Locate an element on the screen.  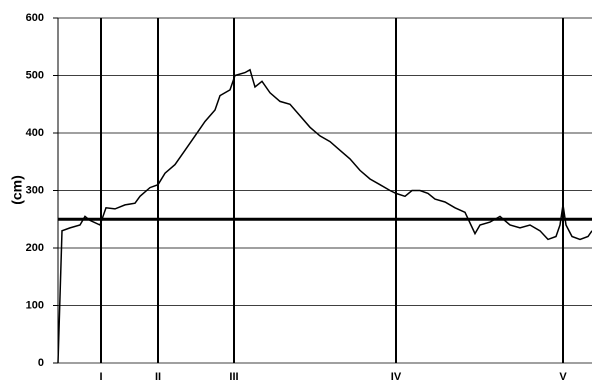
y-tick-label: 300 is located at coordinates (35, 190).